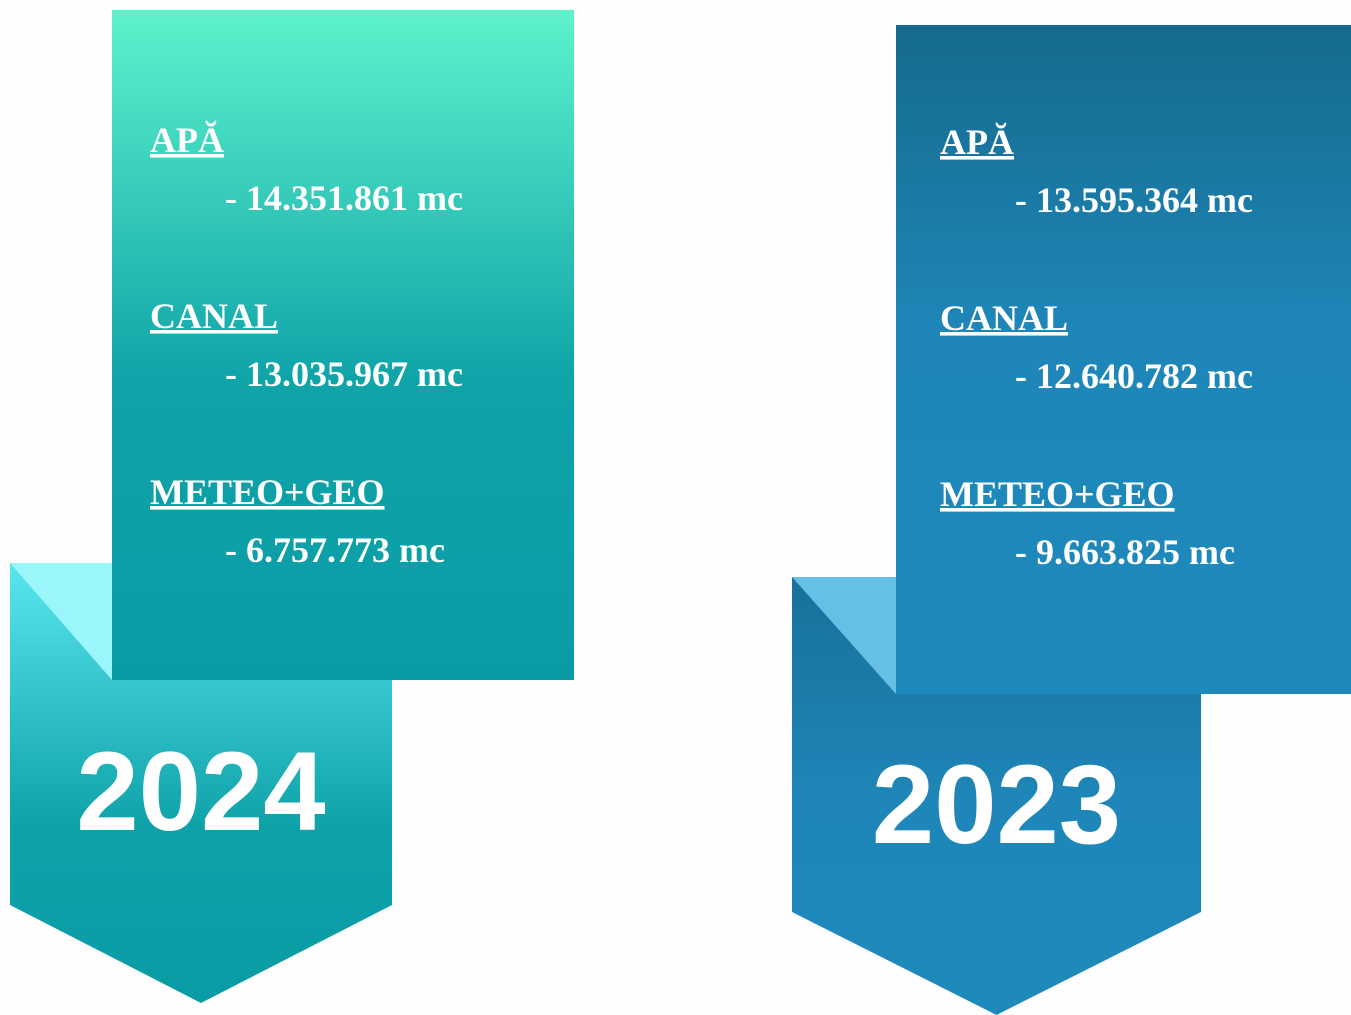 Image resolution: width=1351 pixels, height=1015 pixels. Describe the element at coordinates (1134, 376) in the screenshot. I see `item-value: - 12.640.782 mc` at that location.